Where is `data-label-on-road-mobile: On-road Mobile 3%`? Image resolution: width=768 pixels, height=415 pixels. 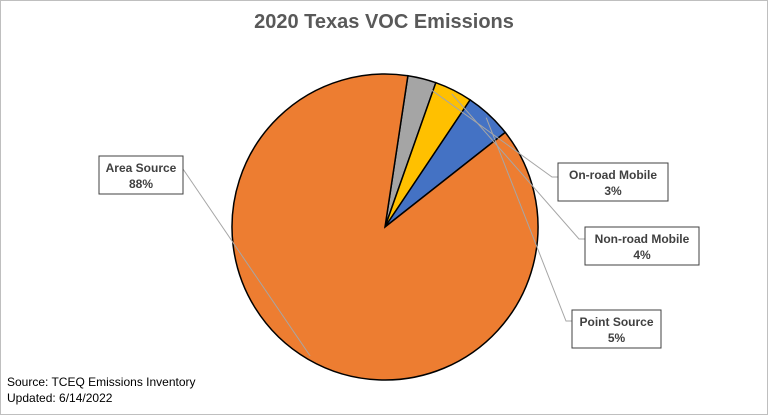
data-label-on-road-mobile: On-road Mobile 3% is located at coordinates (613, 182).